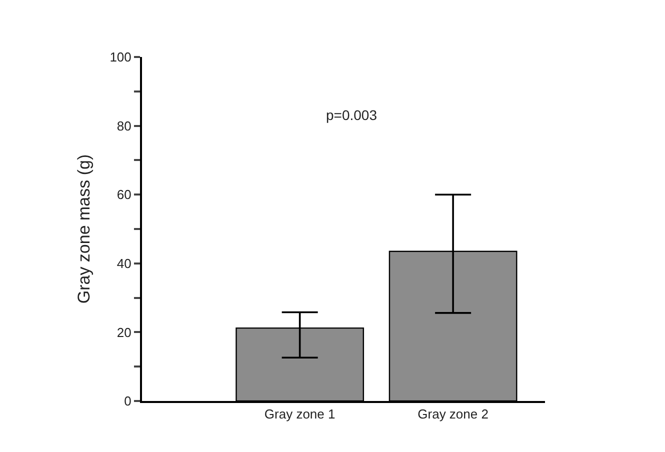 This screenshot has width=665, height=452. I want to click on x-tick-label: Gray zone 2, so click(453, 414).